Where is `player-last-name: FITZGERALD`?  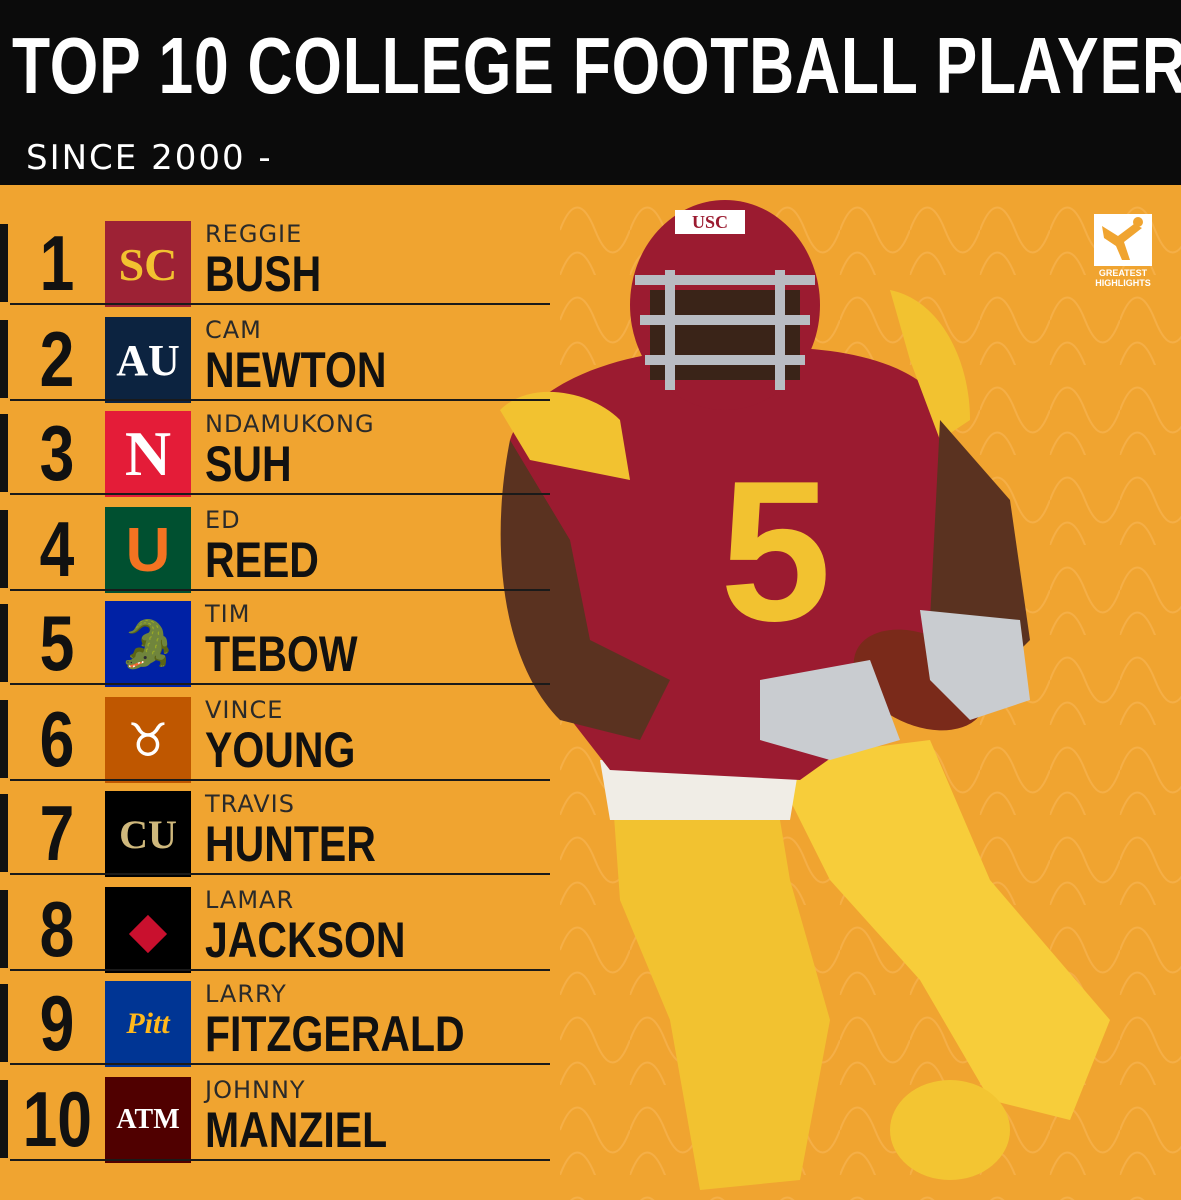
player-last-name: FITZGERALD is located at coordinates (335, 1034).